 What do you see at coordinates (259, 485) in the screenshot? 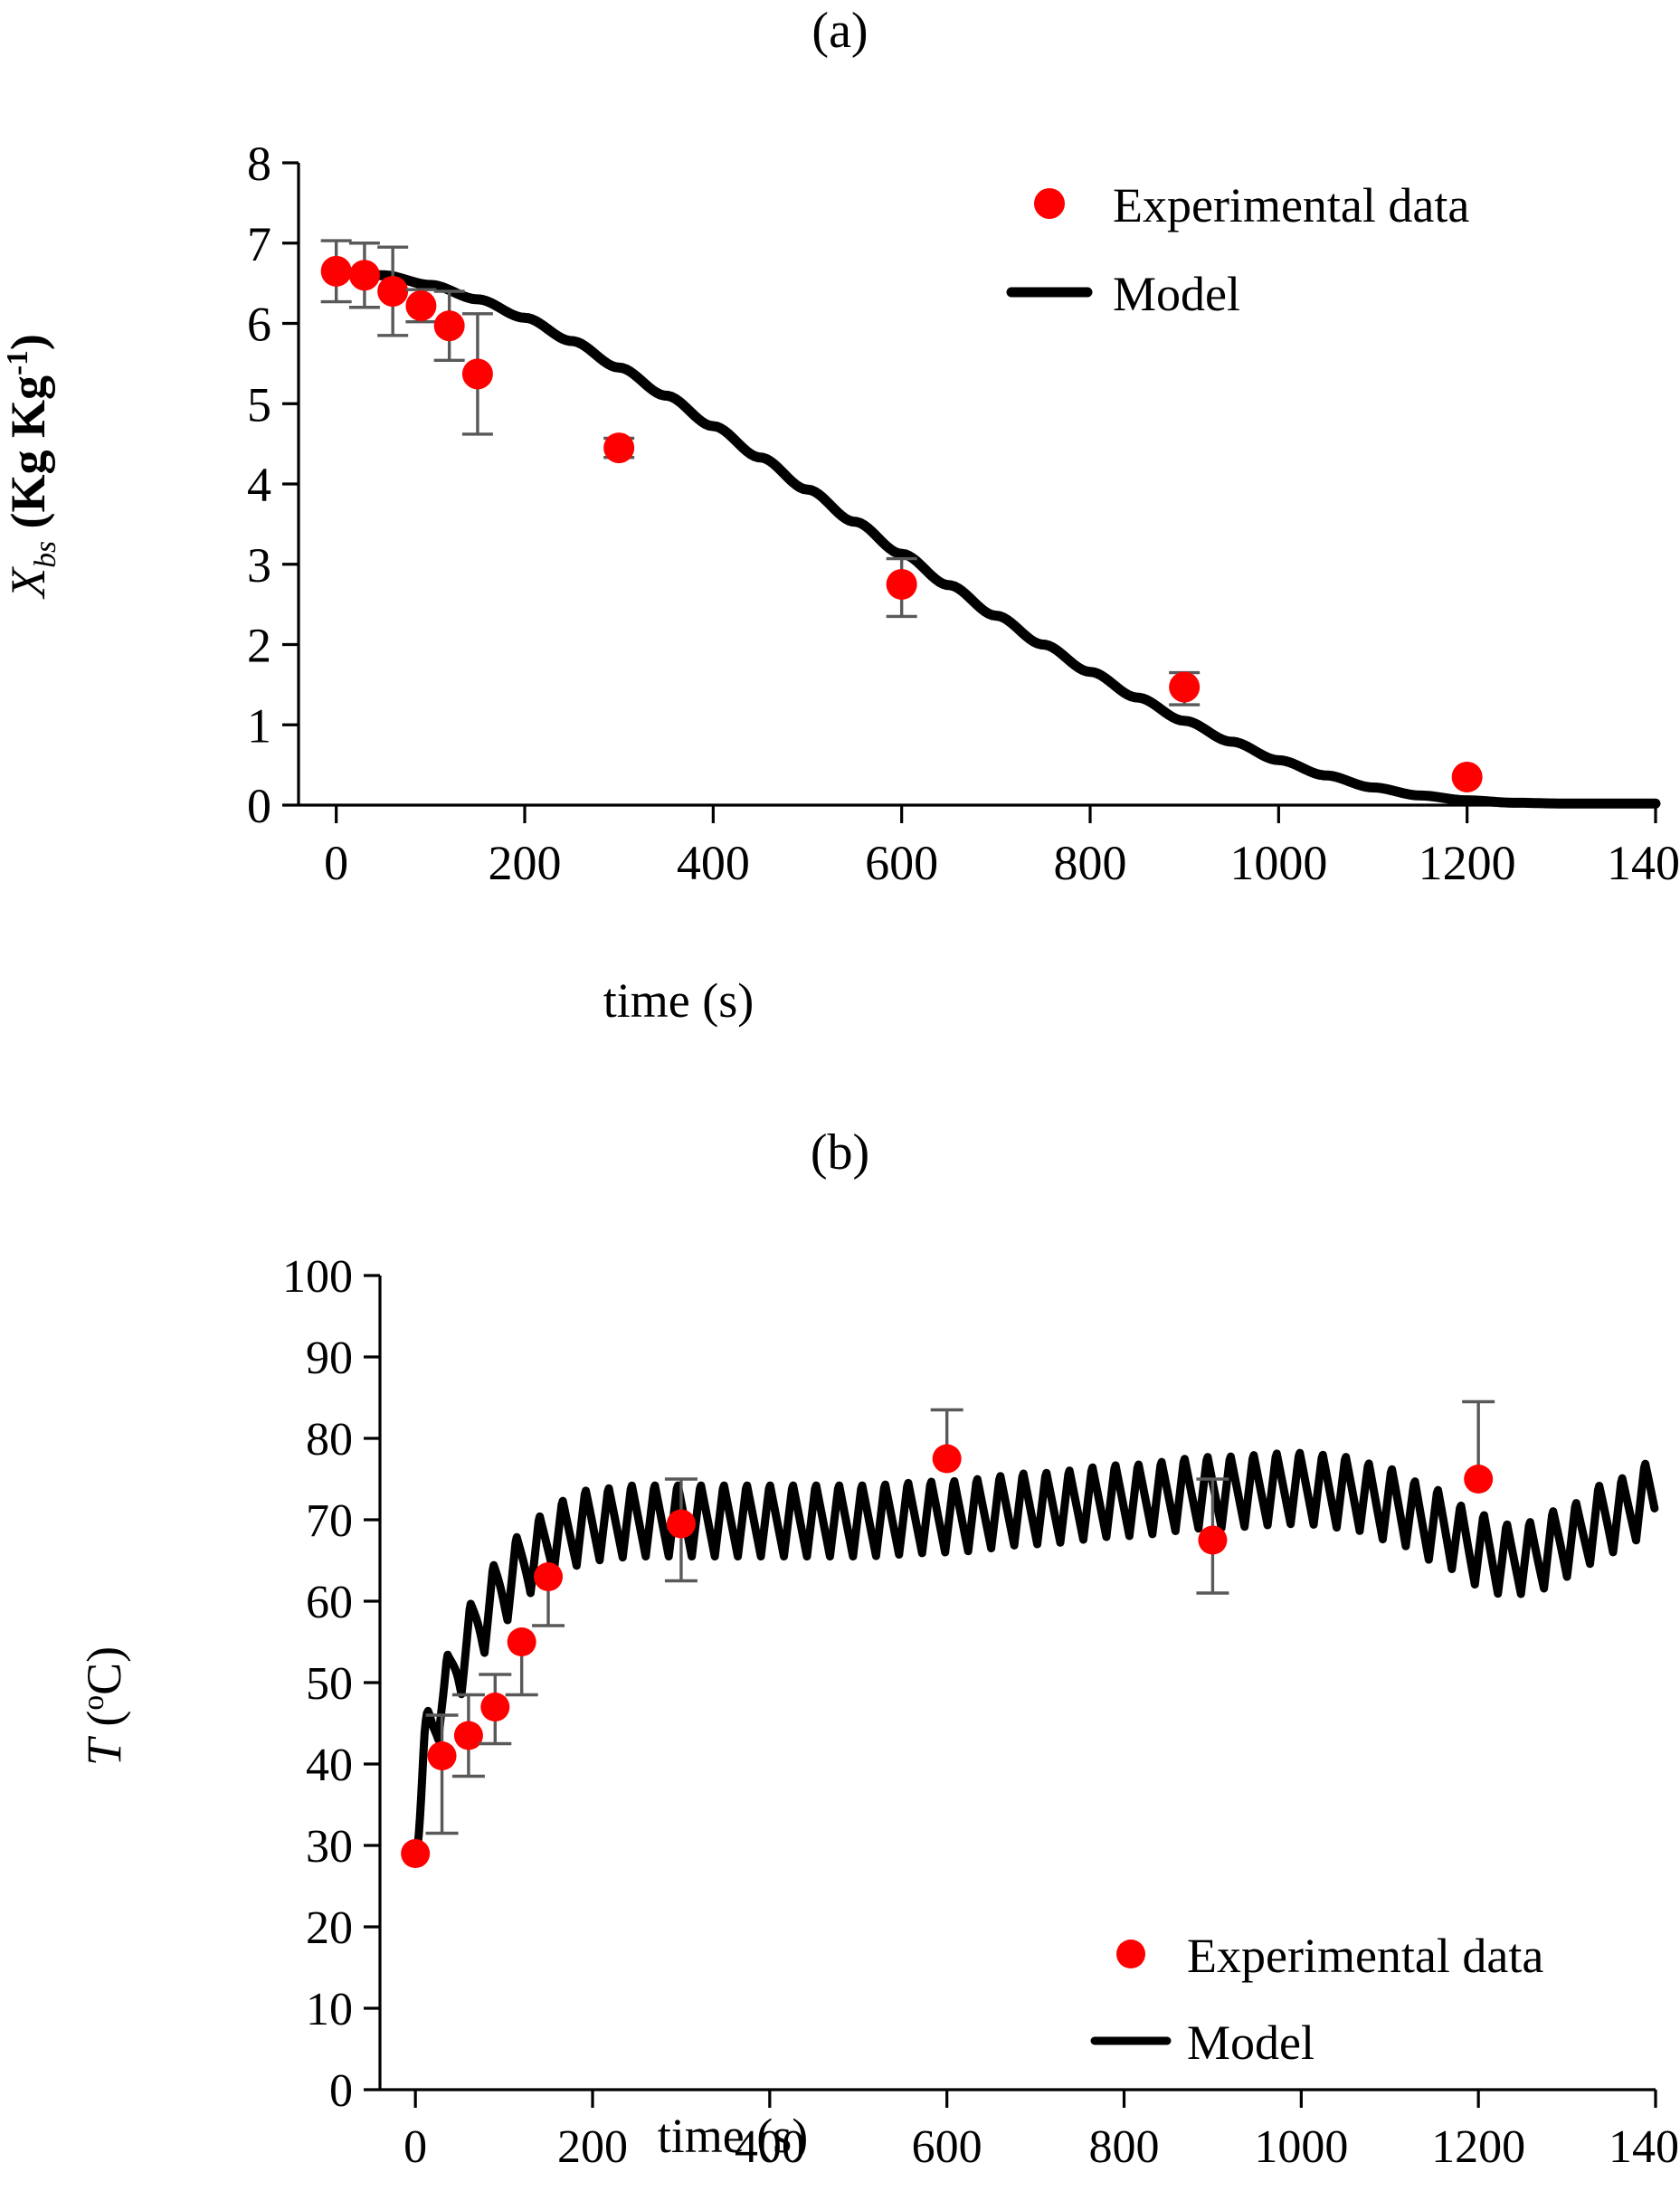
I see `panel-a-y-tick-label: 4` at bounding box center [259, 485].